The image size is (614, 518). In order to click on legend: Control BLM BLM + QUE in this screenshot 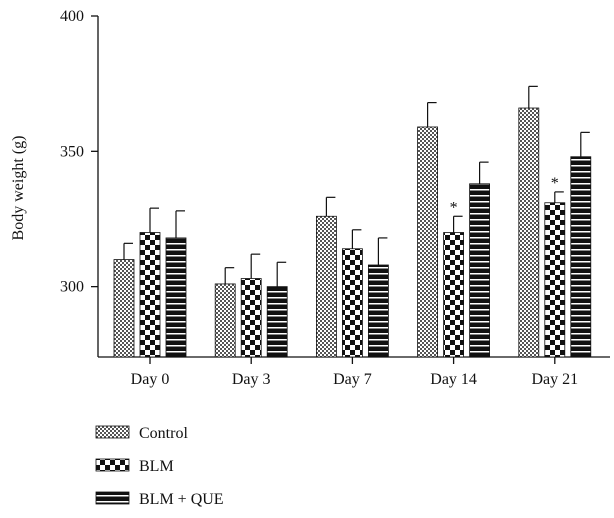, I will do `click(159, 466)`.